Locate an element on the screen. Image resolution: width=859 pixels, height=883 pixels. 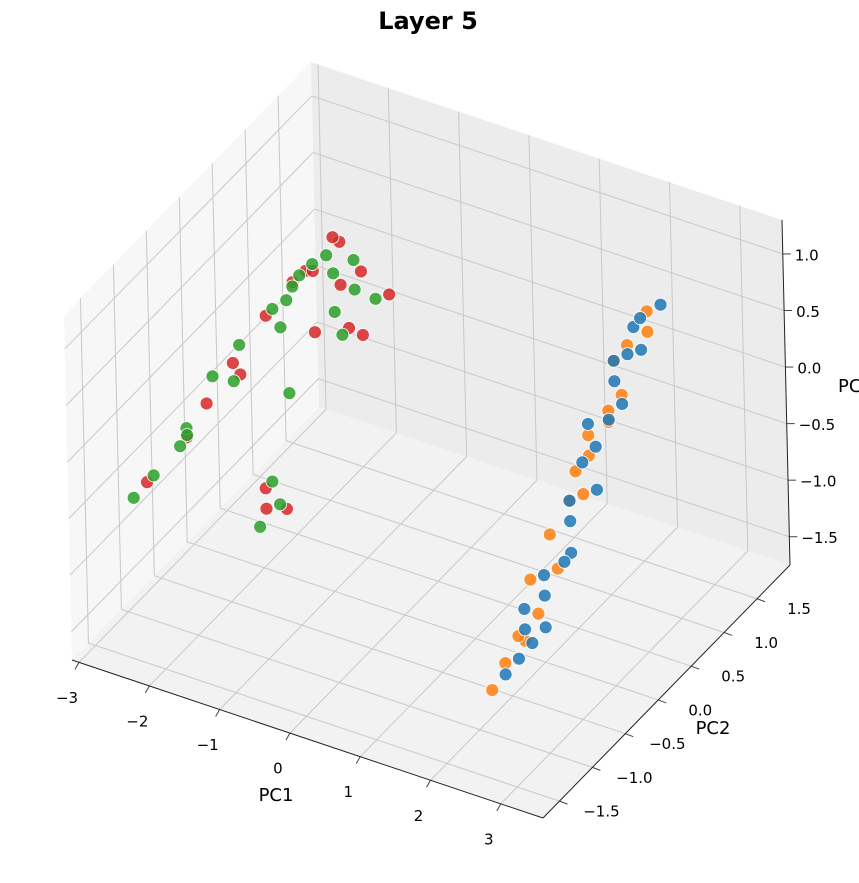
x-tick-label: −1 is located at coordinates (208, 745).